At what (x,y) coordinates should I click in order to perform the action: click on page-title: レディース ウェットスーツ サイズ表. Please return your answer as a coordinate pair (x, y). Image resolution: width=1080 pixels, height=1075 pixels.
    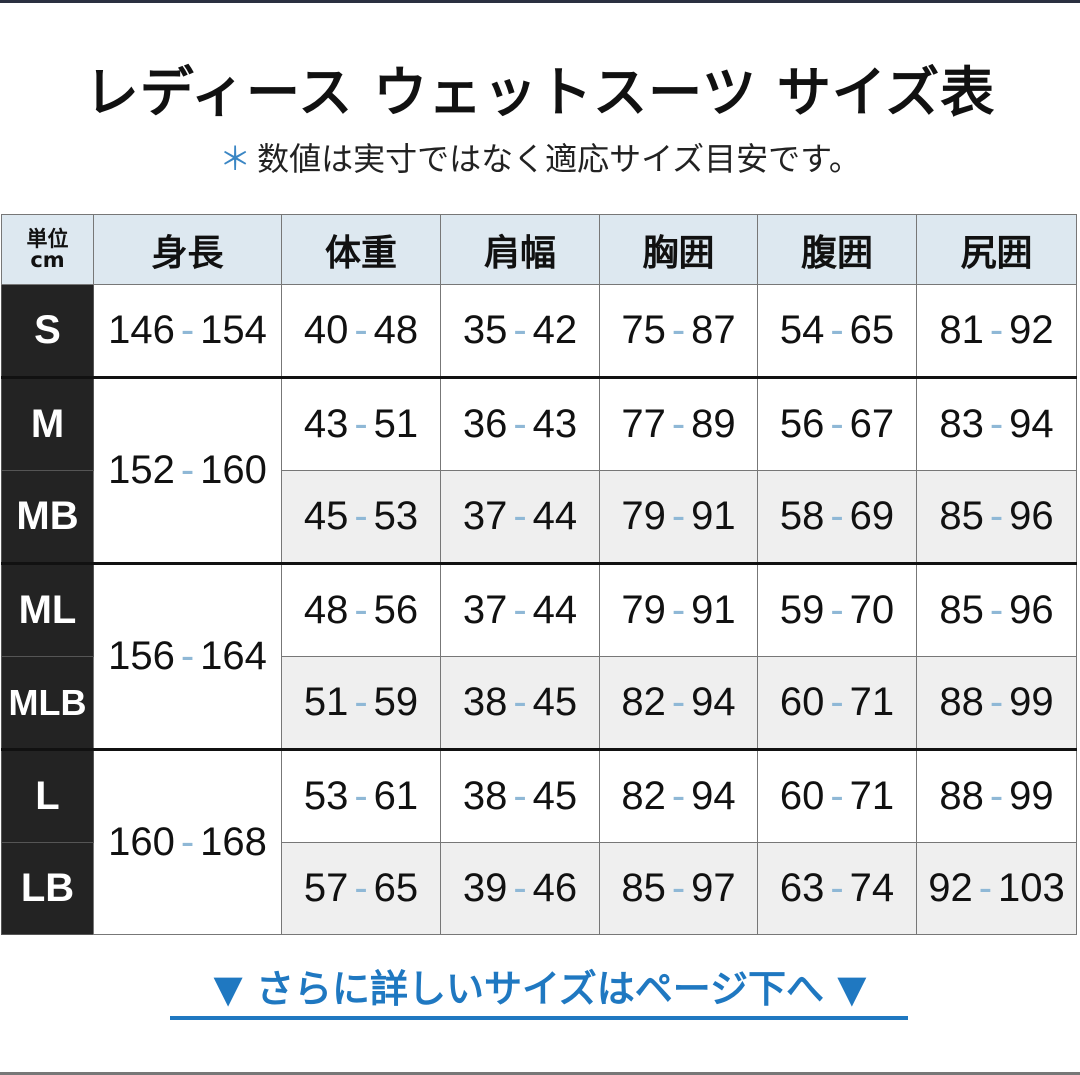
    Looking at the image, I should click on (540, 92).